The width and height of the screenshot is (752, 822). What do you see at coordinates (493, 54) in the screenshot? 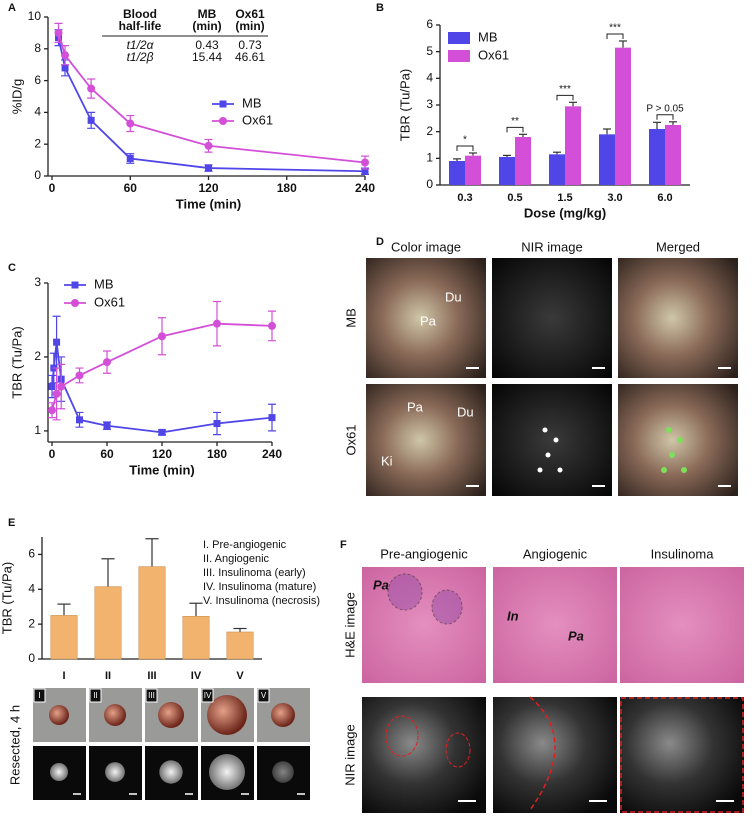
I see `legend-label: Ox61` at bounding box center [493, 54].